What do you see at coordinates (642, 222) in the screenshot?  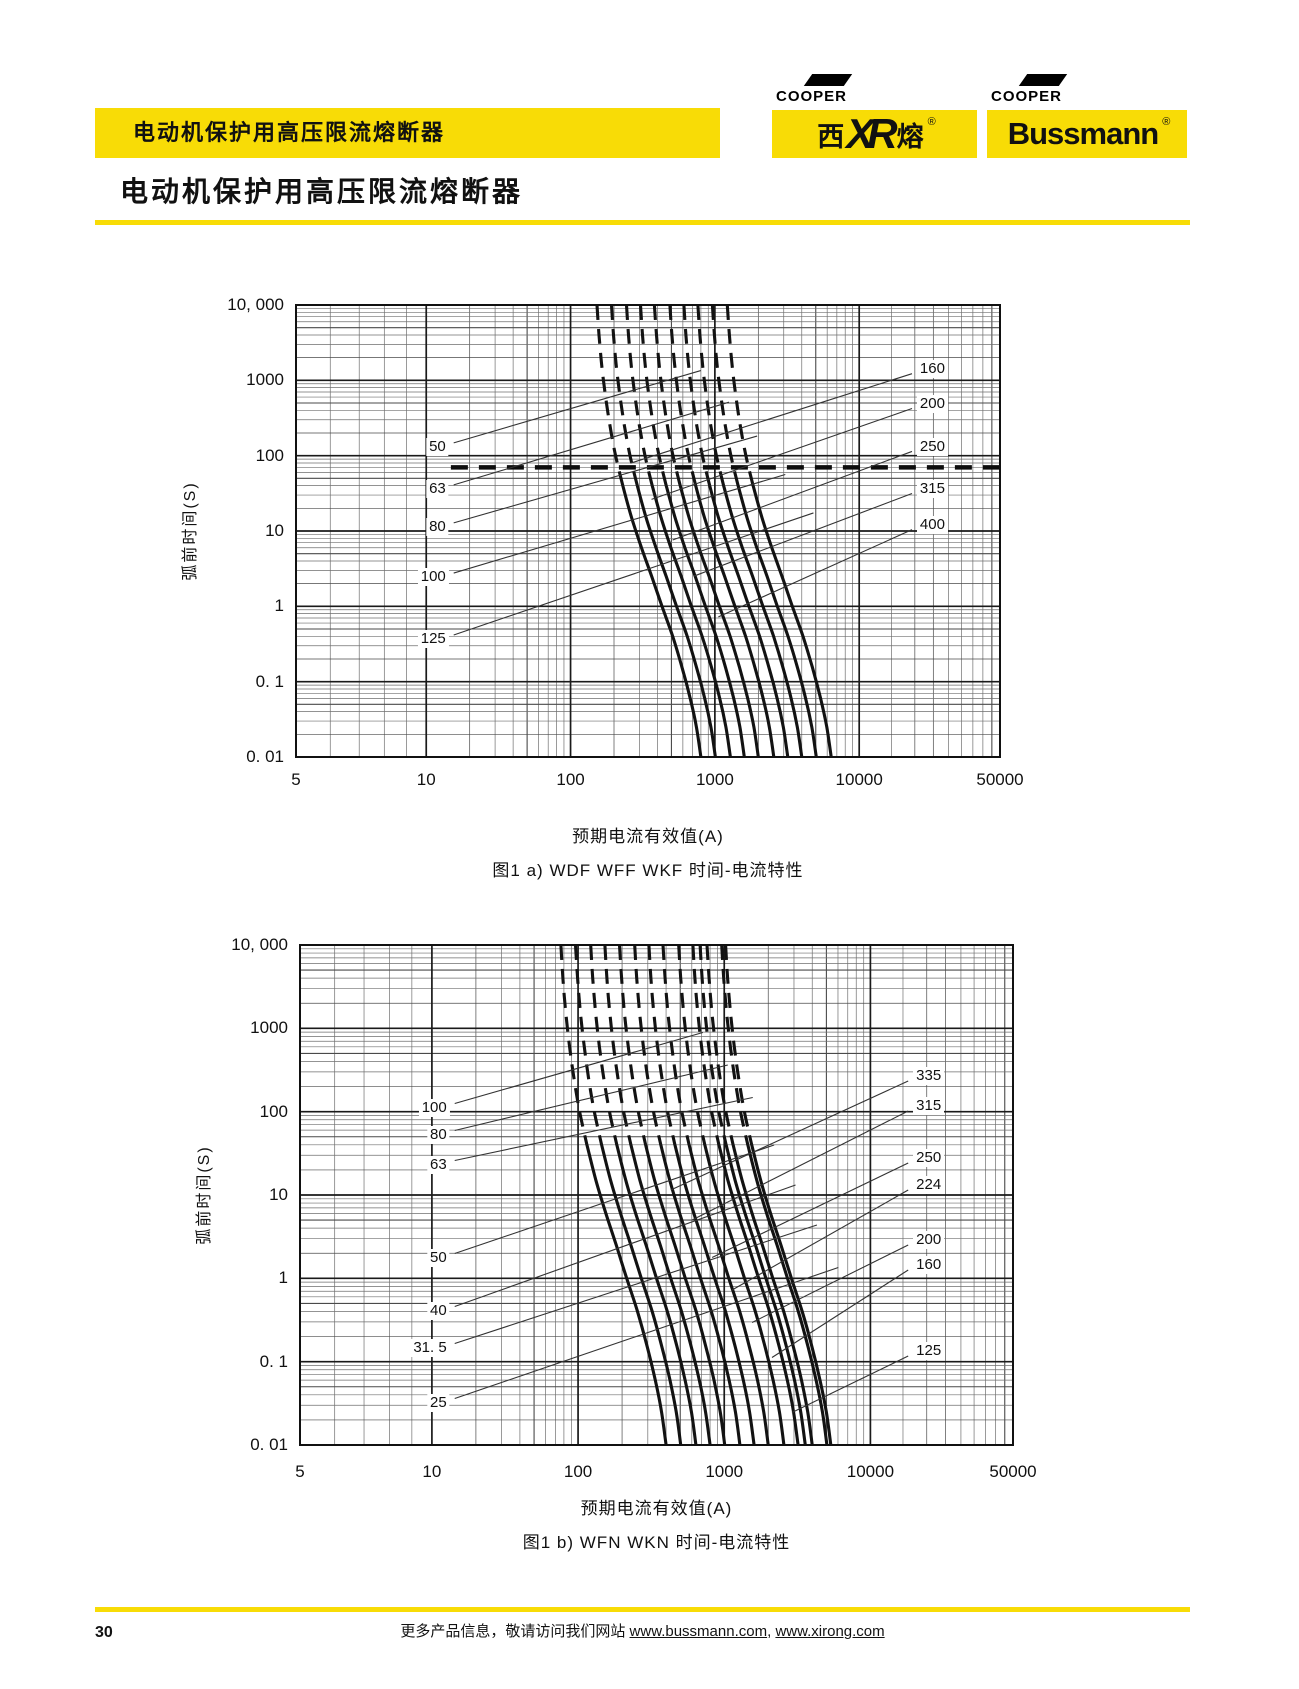 I see `title-rule` at bounding box center [642, 222].